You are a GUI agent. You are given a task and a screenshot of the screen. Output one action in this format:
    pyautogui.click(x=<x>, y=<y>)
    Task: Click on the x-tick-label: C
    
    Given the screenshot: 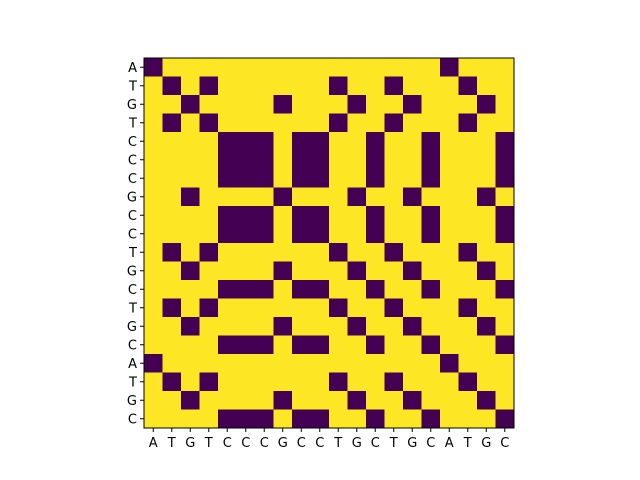 What is the action you would take?
    pyautogui.click(x=245, y=443)
    